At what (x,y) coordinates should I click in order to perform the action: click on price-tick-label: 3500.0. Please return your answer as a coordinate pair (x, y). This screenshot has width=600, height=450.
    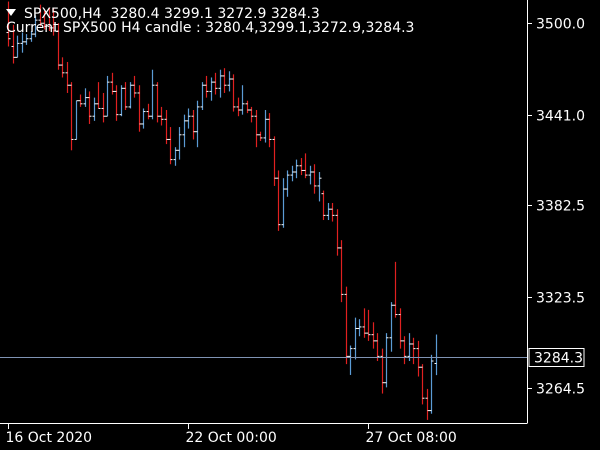
    Looking at the image, I should click on (560, 25).